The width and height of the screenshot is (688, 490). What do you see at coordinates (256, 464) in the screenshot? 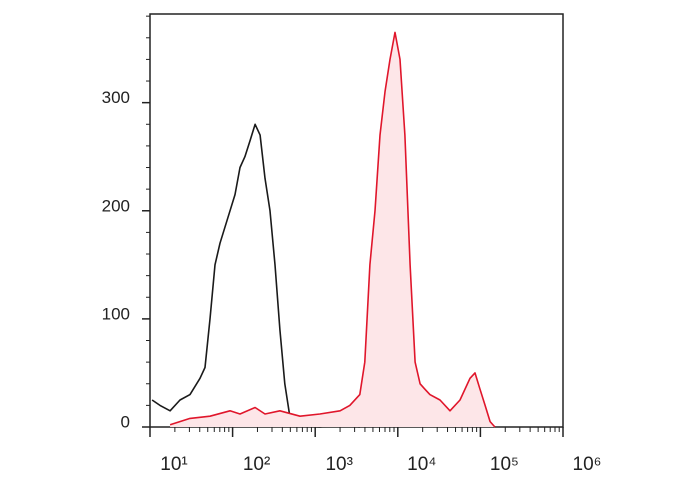
I see `x-tick-label: 10²` at bounding box center [256, 464].